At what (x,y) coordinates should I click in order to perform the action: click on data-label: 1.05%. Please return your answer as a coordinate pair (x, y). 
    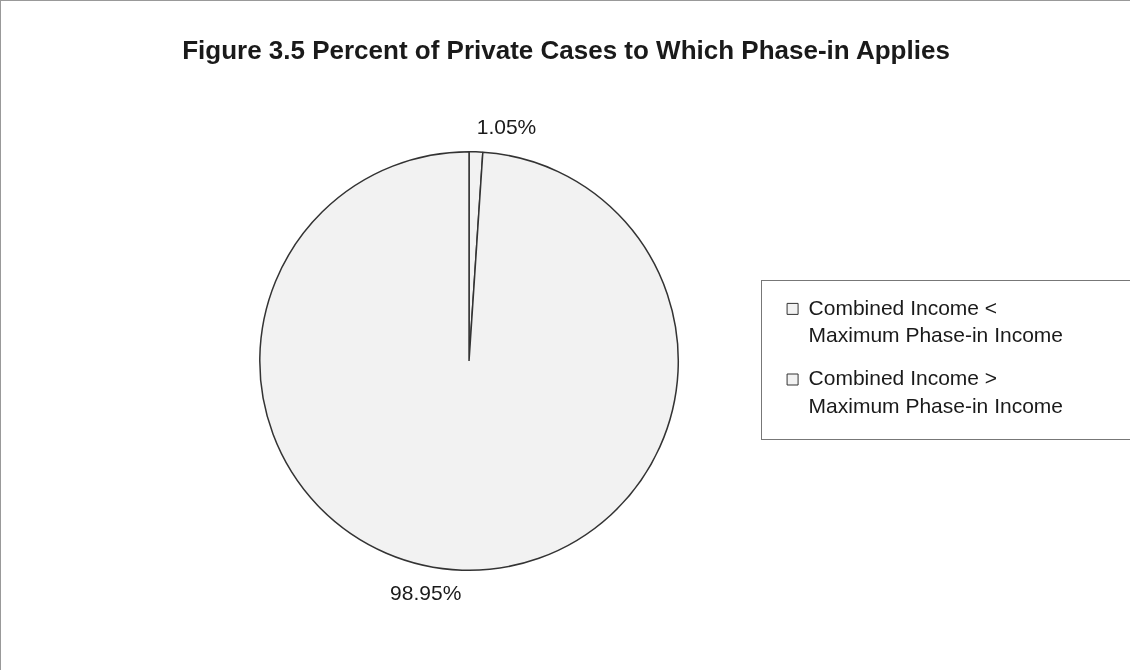
    Looking at the image, I should click on (506, 126).